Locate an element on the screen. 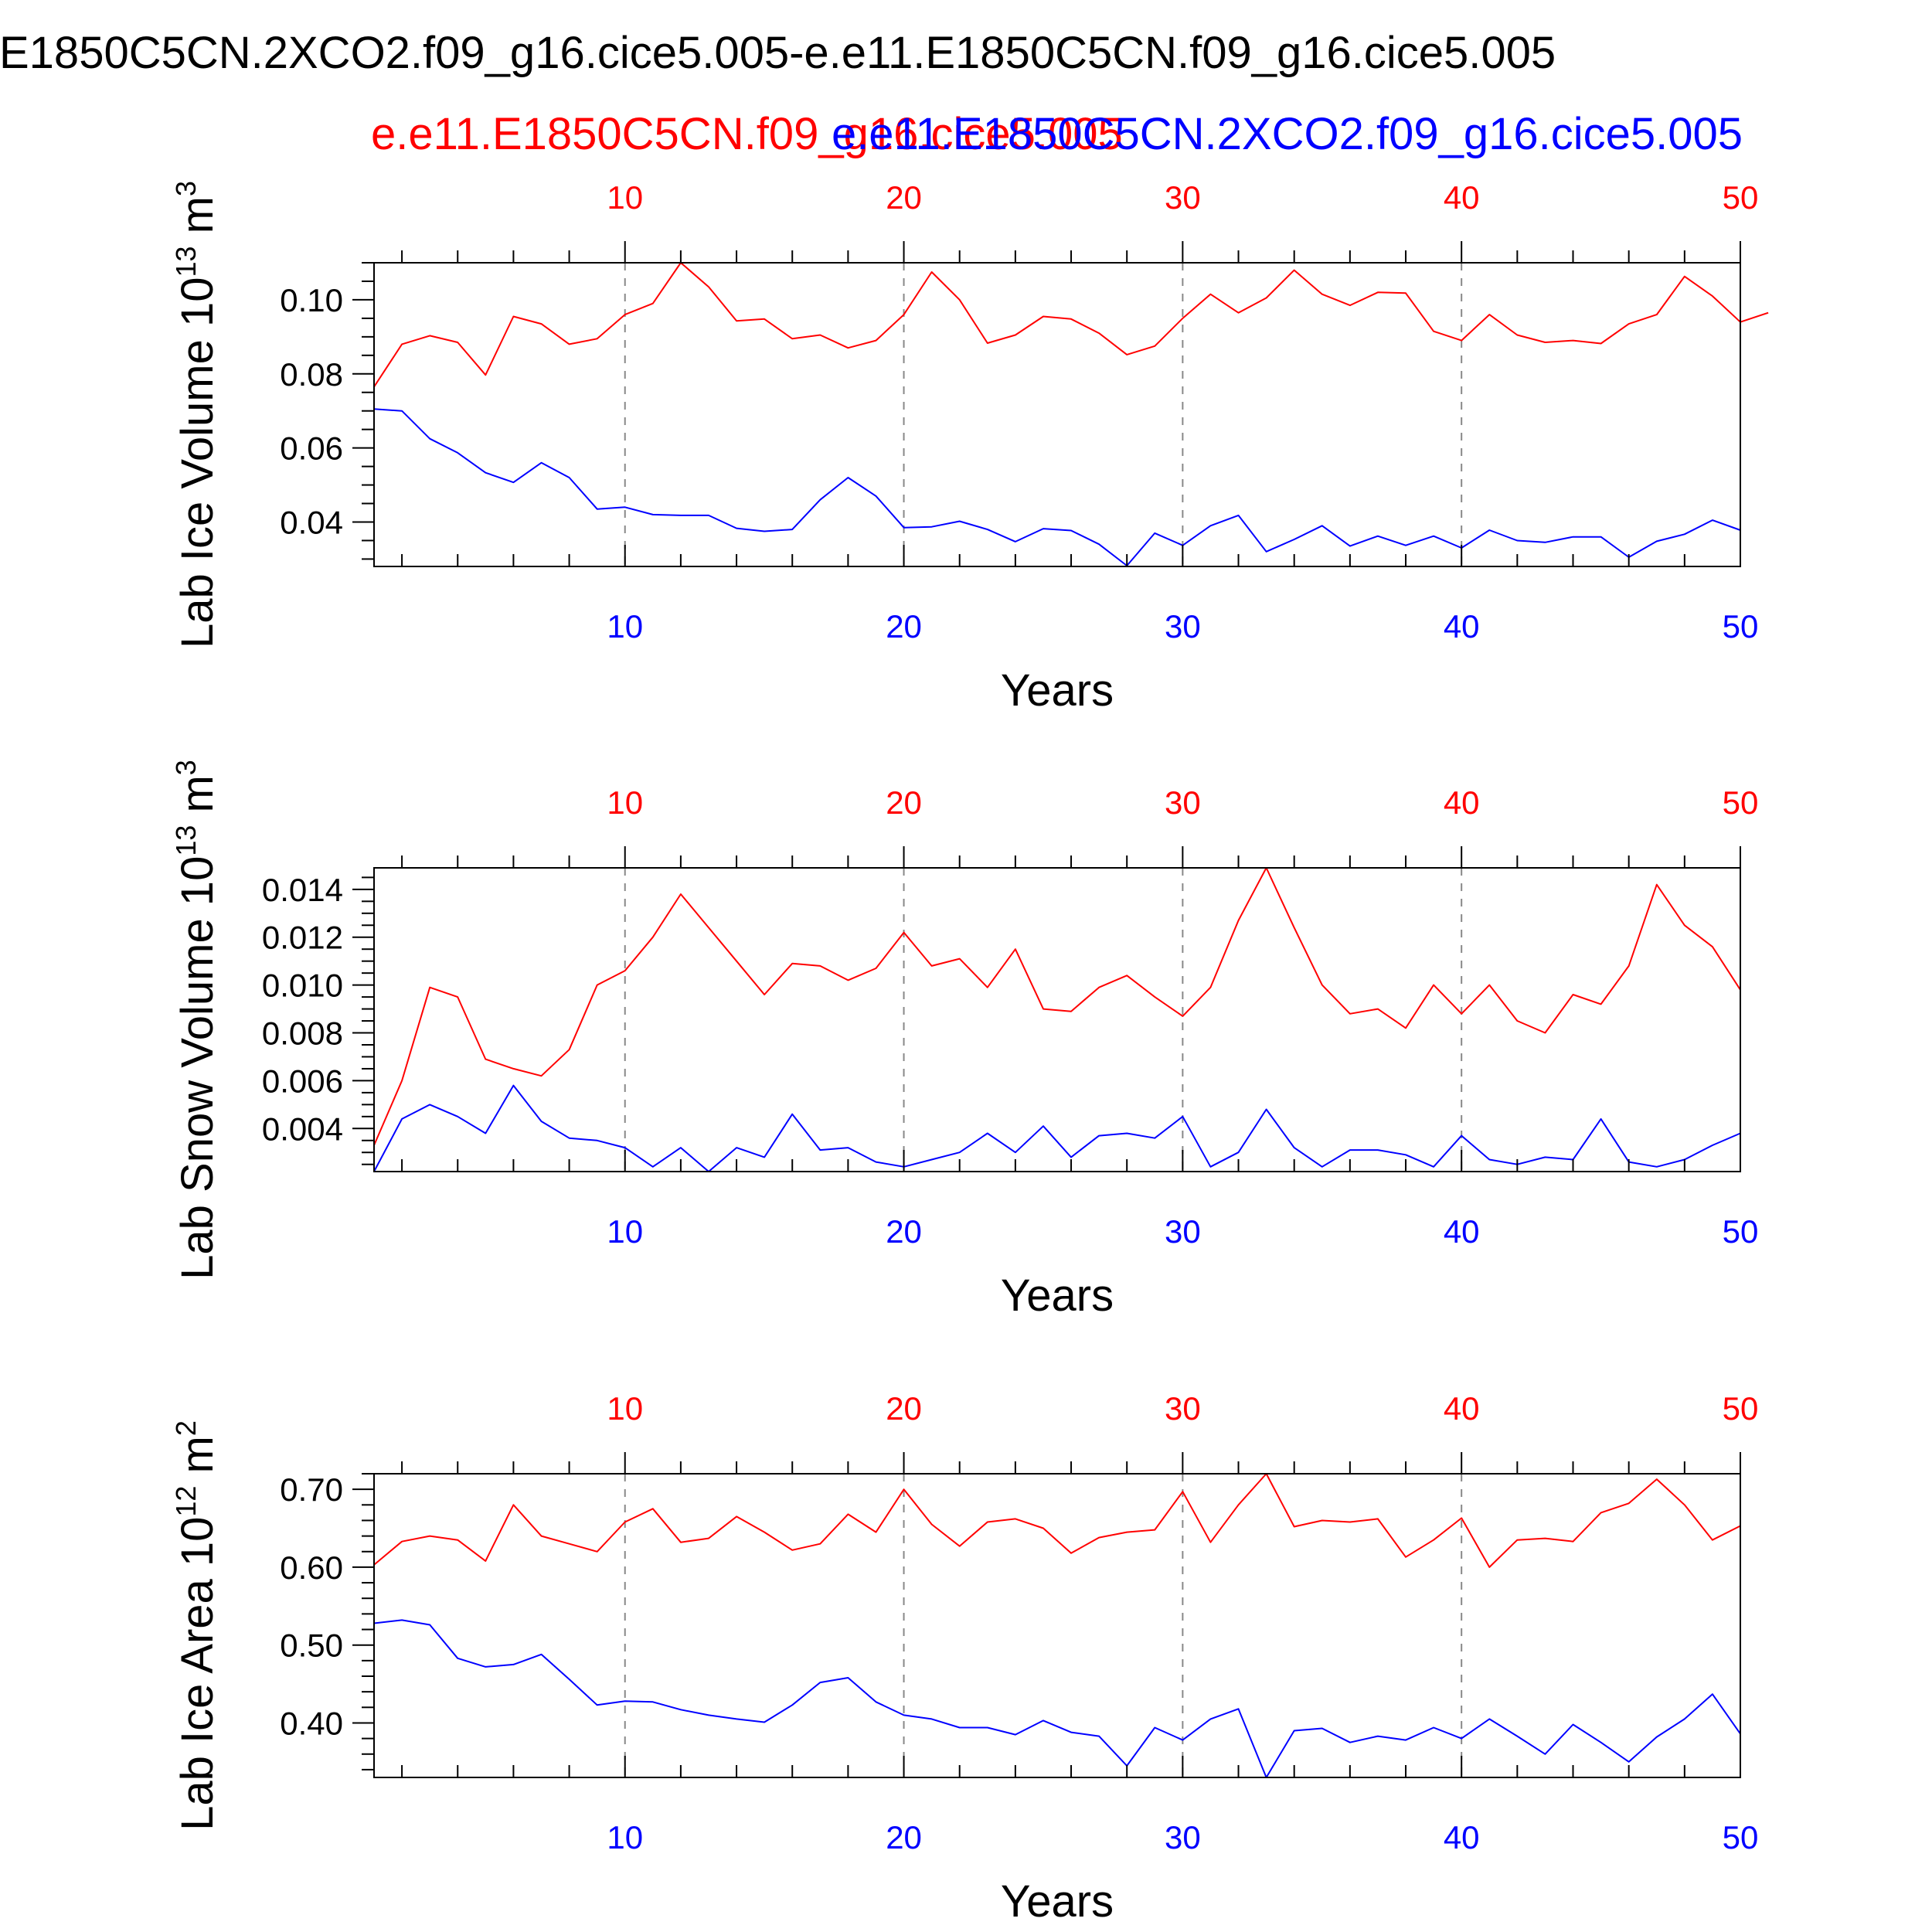  legend-control: e.e11.E1850C5CN.f09_g16.cice5.005 is located at coordinates (747, 134).